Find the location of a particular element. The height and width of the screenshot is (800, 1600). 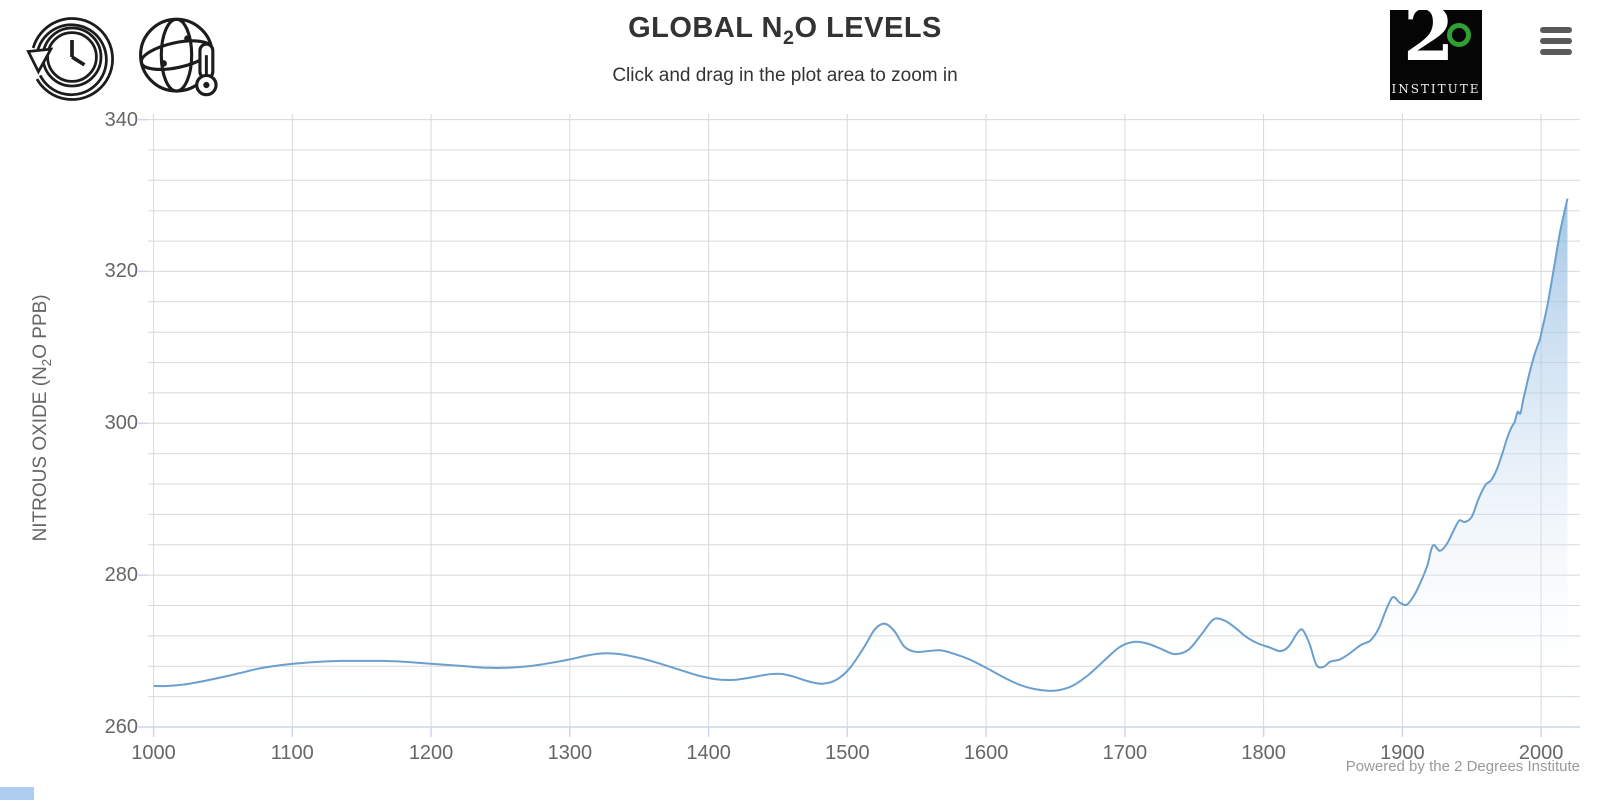

credits-text: Powered by the 2 Degrees Institute is located at coordinates (1462, 766).